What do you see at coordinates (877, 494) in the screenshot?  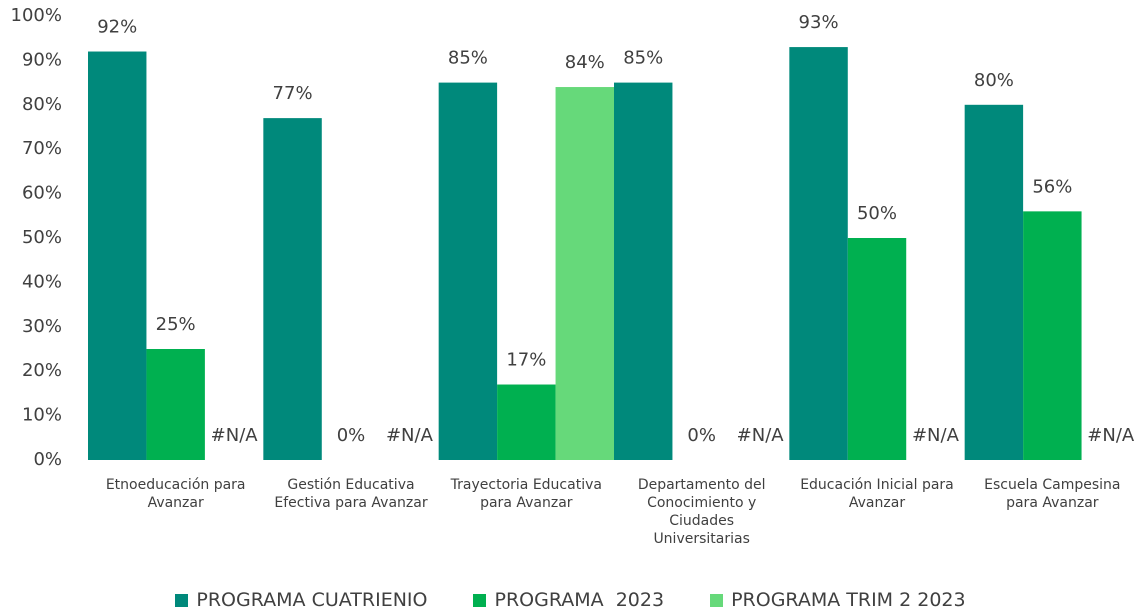 I see `x-tick-label: Educación Inicial para Avanzar` at bounding box center [877, 494].